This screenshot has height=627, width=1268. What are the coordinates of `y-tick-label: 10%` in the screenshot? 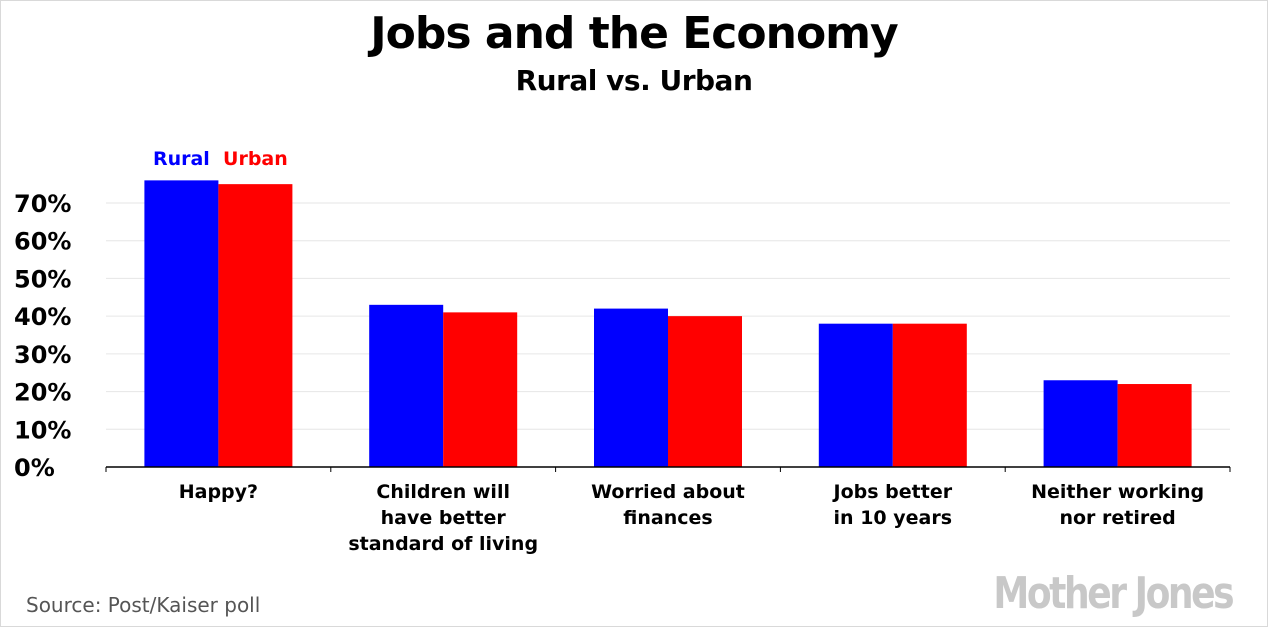 It's located at (42, 430).